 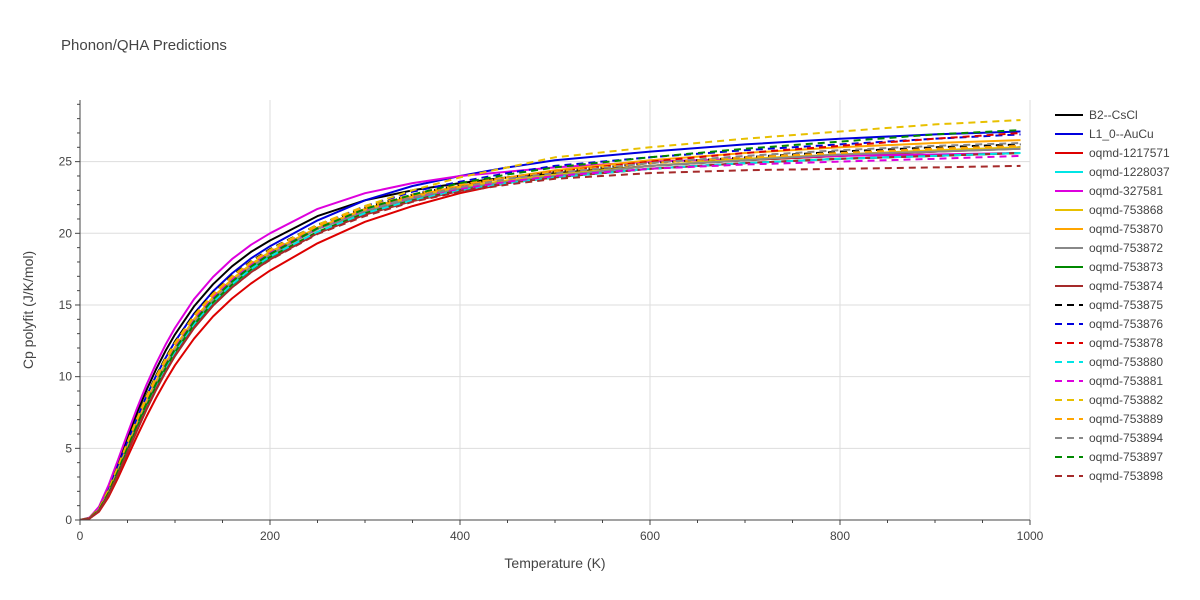 I want to click on legend-item: B2--CsCl, so click(x=1096, y=115).